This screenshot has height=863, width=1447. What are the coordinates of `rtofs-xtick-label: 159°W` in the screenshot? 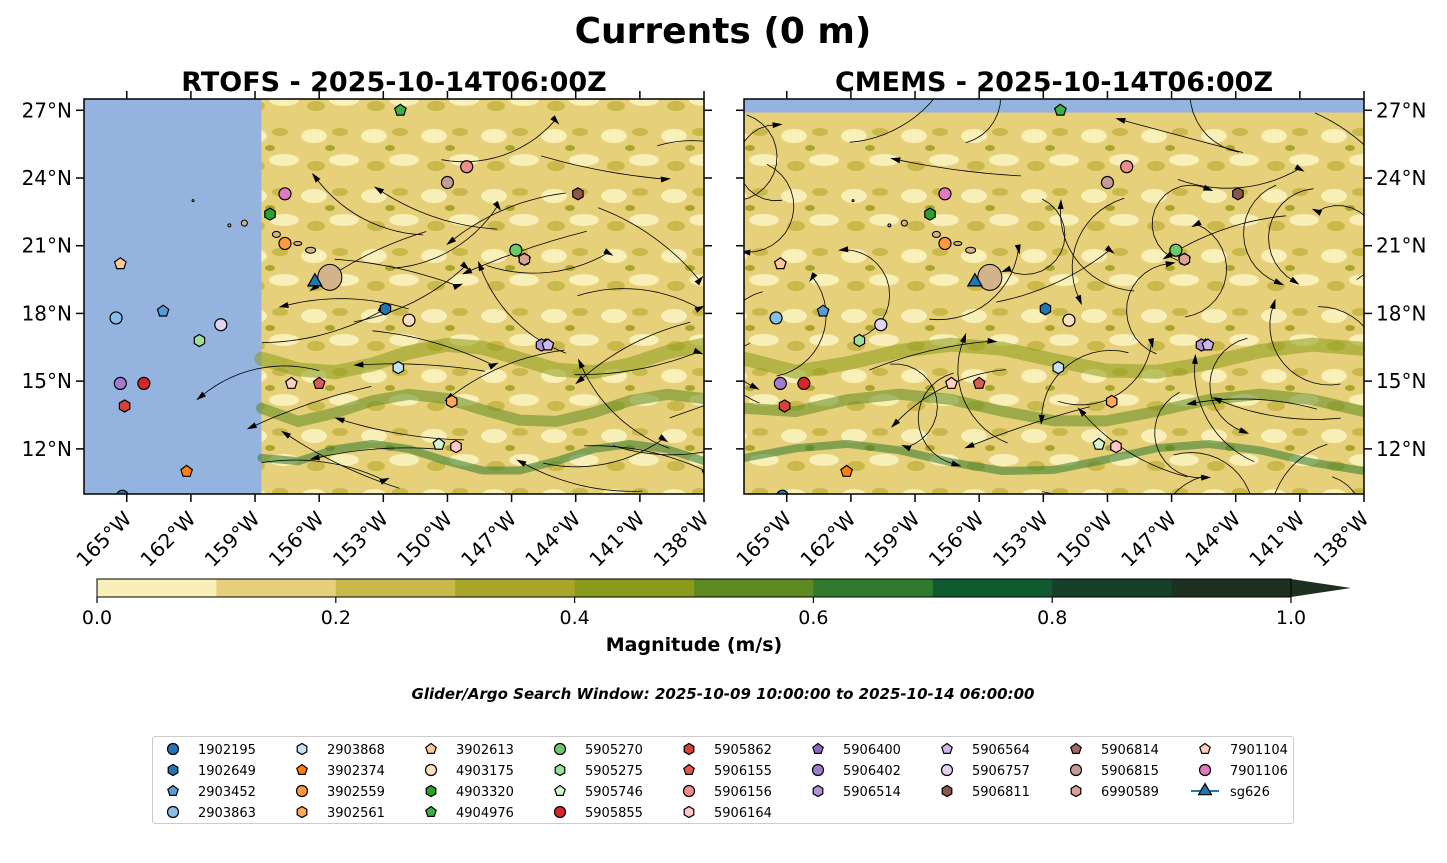 It's located at (232, 538).